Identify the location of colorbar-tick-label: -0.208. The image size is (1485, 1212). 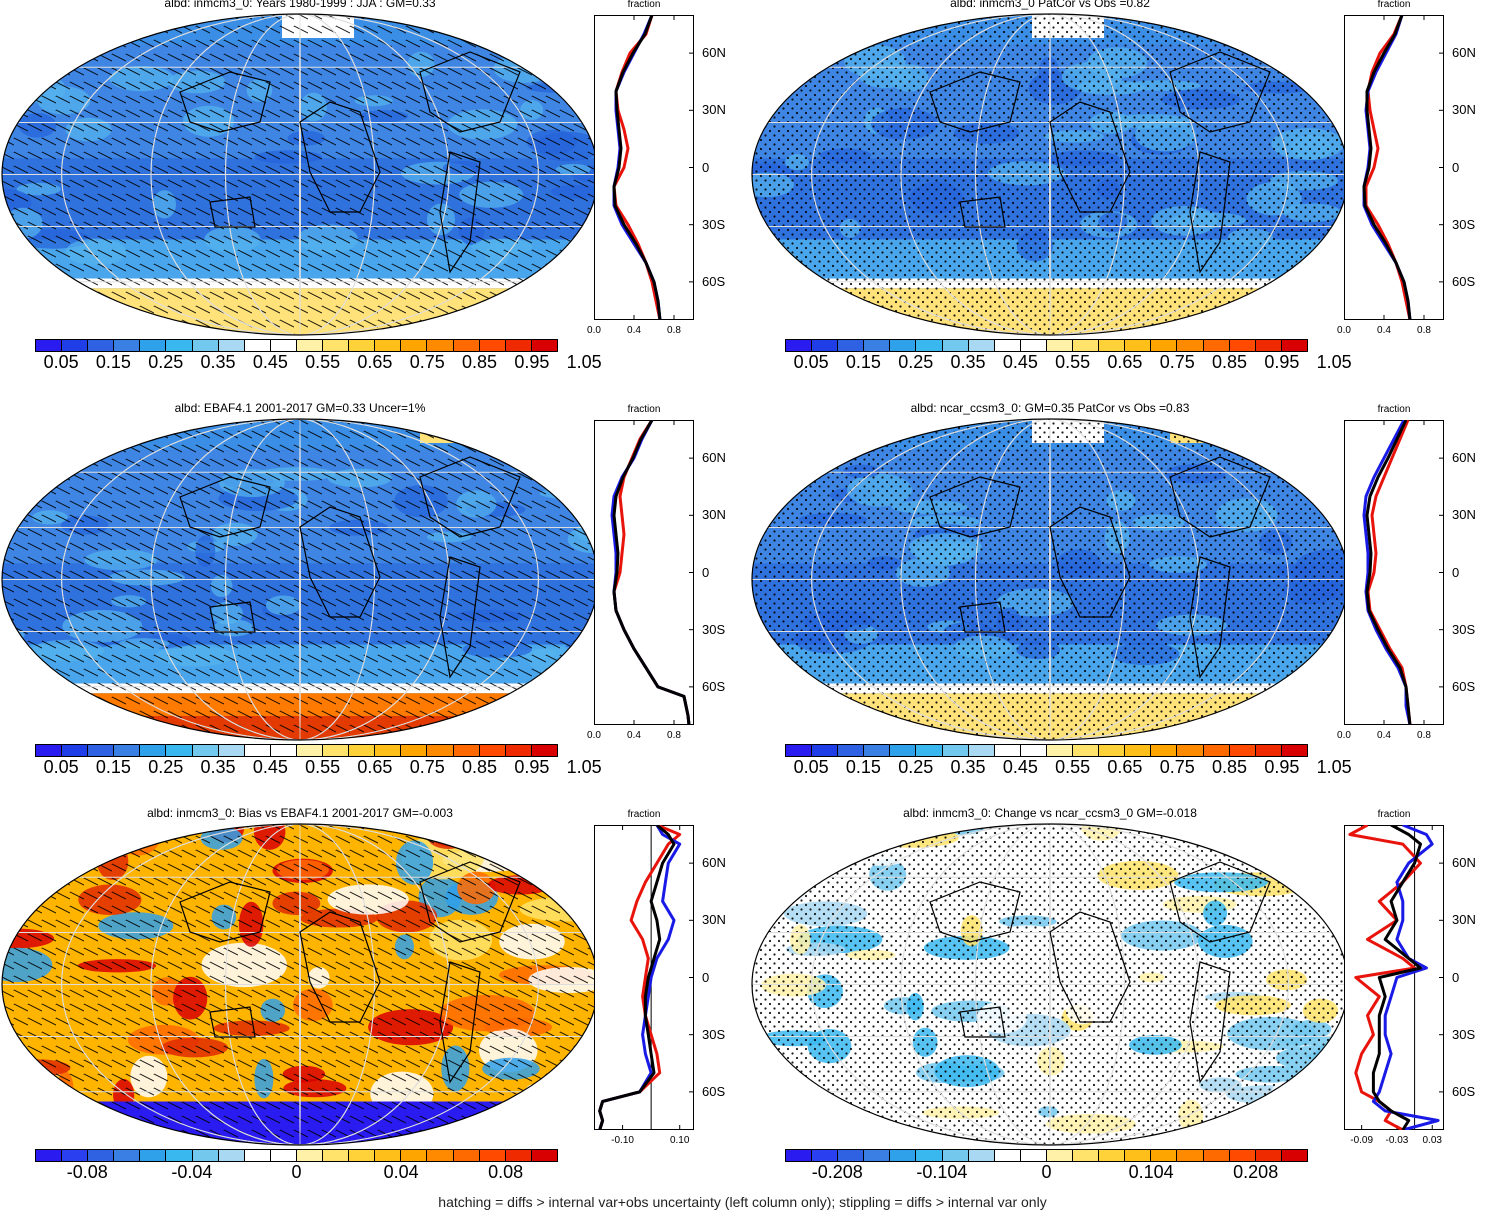
(837, 1172).